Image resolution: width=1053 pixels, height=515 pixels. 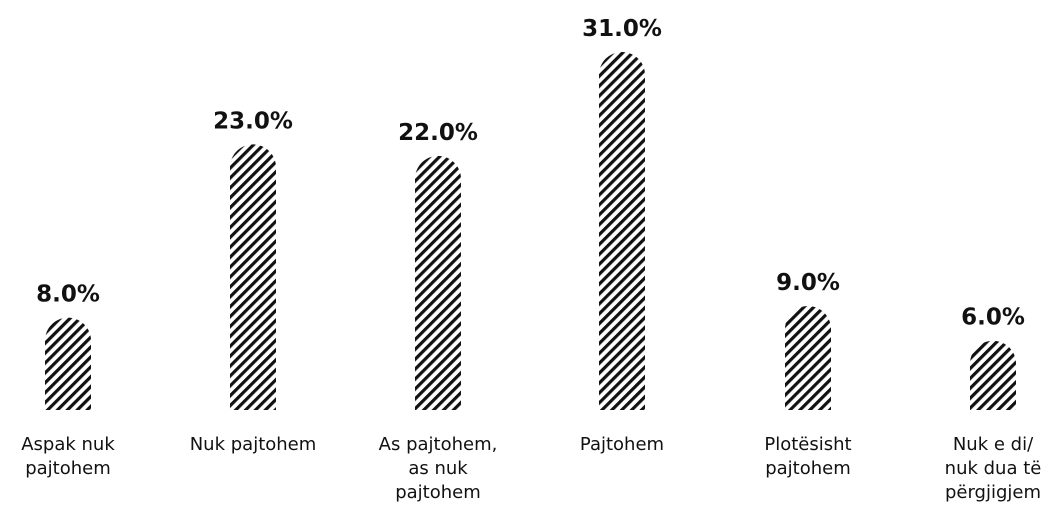 I want to click on category-label-line: Nuk pajtohem, so click(x=253, y=444).